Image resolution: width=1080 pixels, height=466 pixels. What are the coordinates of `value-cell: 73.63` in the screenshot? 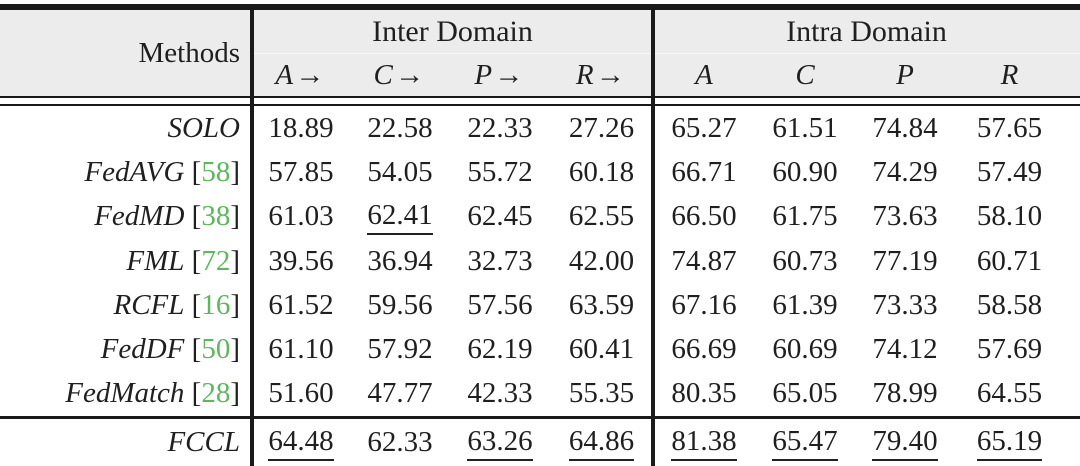 It's located at (905, 217).